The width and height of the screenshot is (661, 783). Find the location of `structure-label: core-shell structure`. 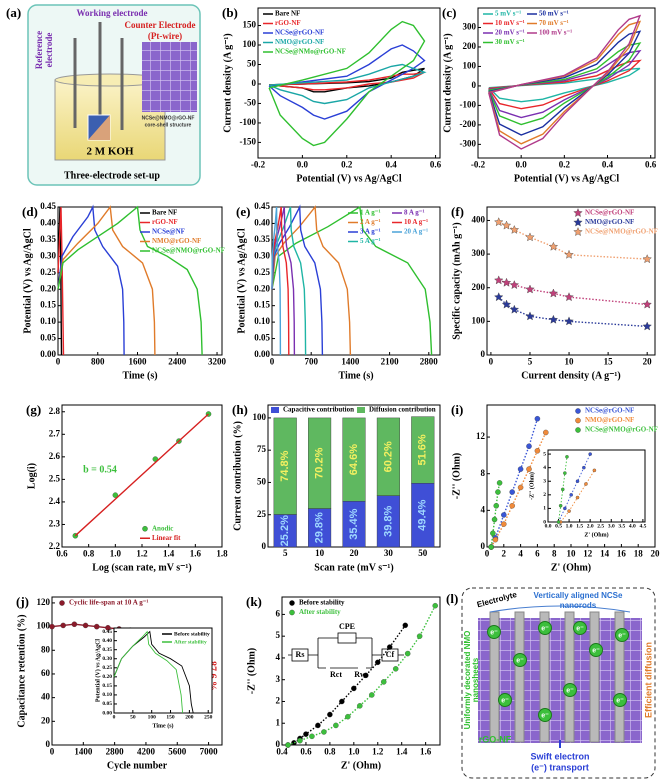

structure-label: core-shell structure is located at coordinates (168, 125).